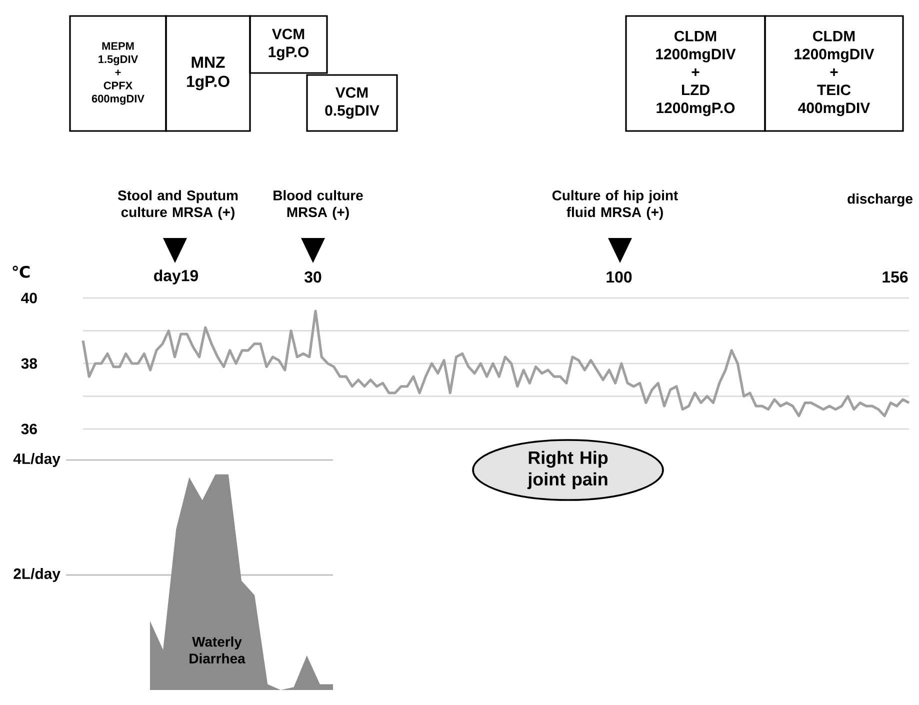 The width and height of the screenshot is (919, 705). What do you see at coordinates (496, 364) in the screenshot?
I see `line-series` at bounding box center [496, 364].